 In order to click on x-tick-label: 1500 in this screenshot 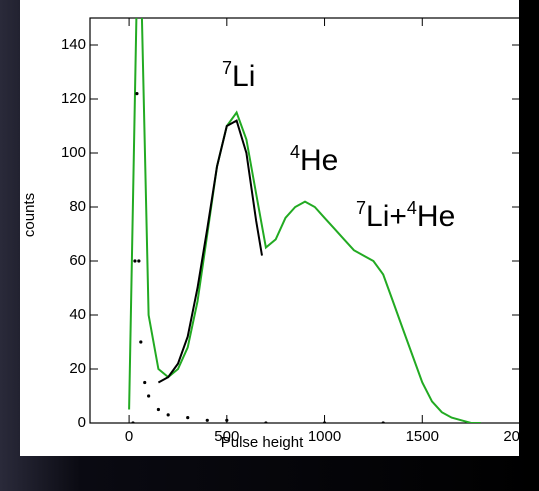, I will do `click(422, 436)`.